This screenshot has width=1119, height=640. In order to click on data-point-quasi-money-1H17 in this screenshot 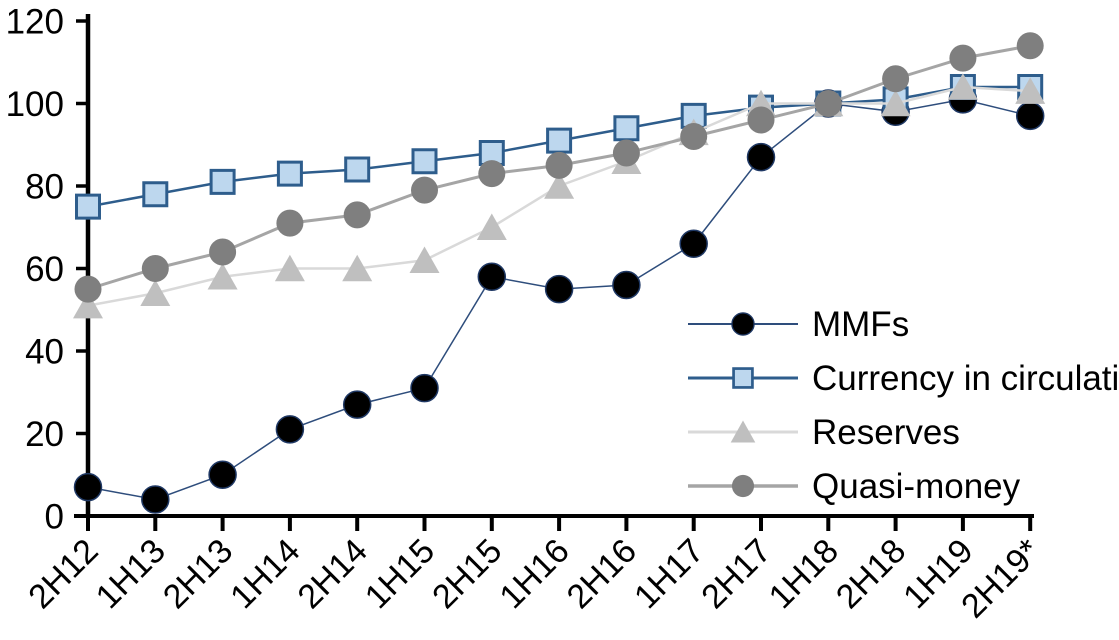, I will do `click(694, 136)`.